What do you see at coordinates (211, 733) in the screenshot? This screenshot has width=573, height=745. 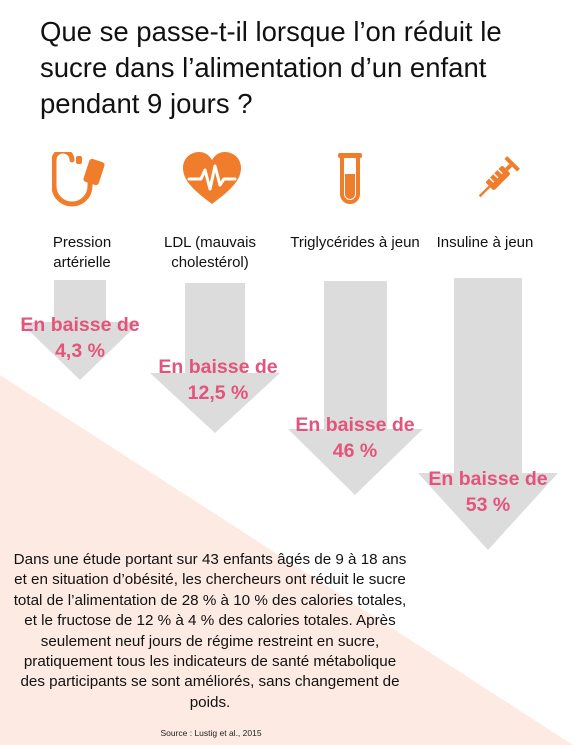 I see `source-citation: Source : Lustig et al., 2015` at bounding box center [211, 733].